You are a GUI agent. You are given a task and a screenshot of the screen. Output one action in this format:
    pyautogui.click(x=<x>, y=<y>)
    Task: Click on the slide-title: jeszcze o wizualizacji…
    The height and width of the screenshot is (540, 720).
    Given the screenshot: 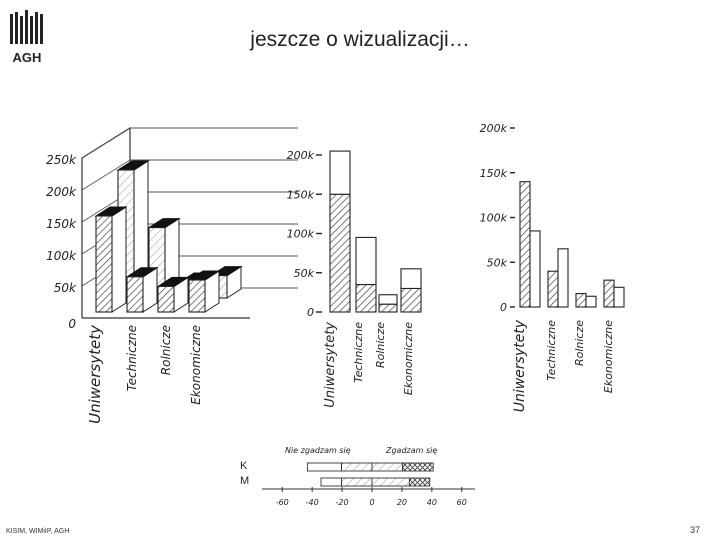 What is the action you would take?
    pyautogui.click(x=360, y=39)
    